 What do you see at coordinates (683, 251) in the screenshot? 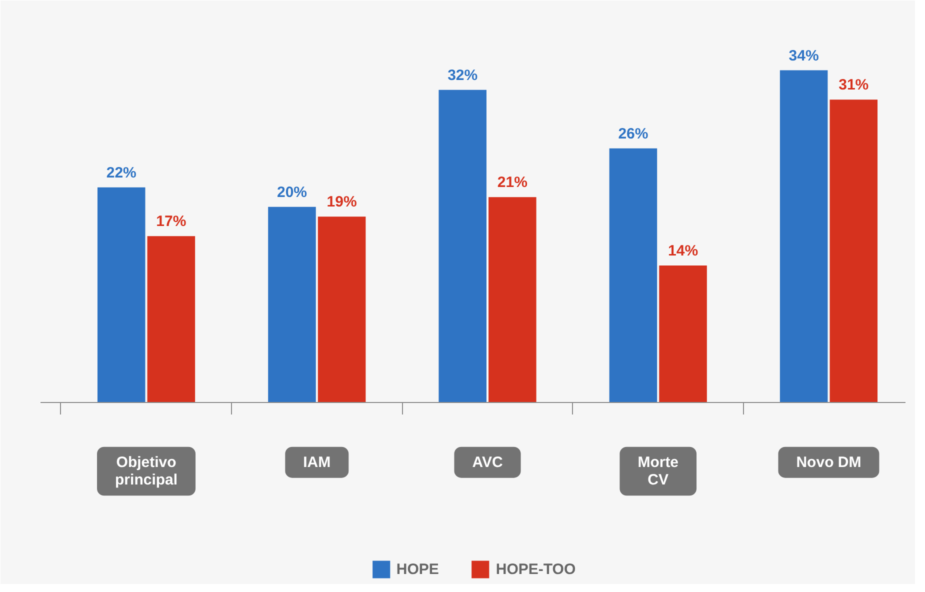
I see `data-label: 14%` at bounding box center [683, 251].